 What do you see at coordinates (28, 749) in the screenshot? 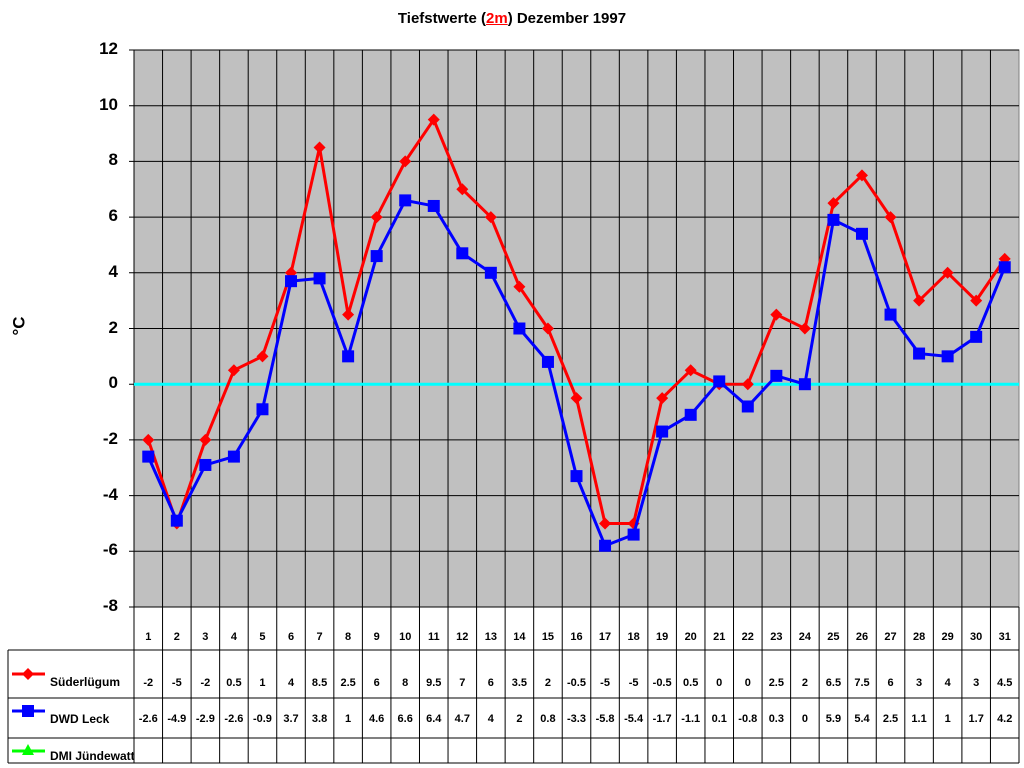
I see `triangle-legend-icon` at bounding box center [28, 749].